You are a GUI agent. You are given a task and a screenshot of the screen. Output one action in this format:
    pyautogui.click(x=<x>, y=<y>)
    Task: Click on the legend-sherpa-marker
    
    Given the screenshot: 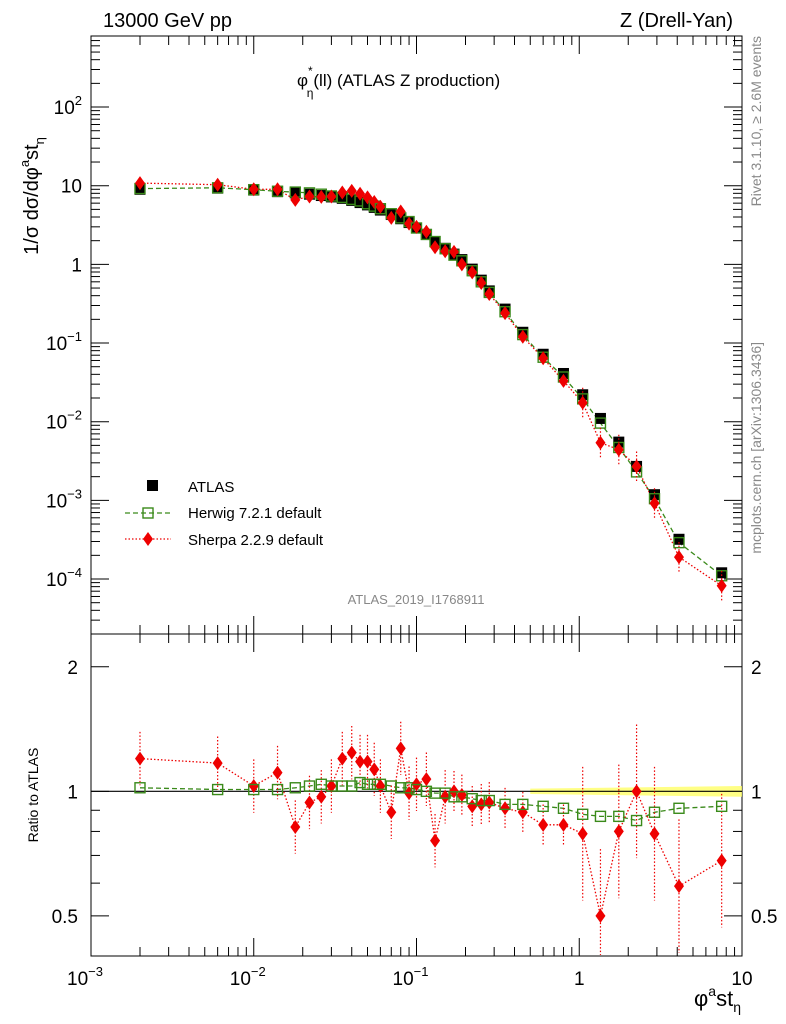 What is the action you would take?
    pyautogui.click(x=148, y=539)
    